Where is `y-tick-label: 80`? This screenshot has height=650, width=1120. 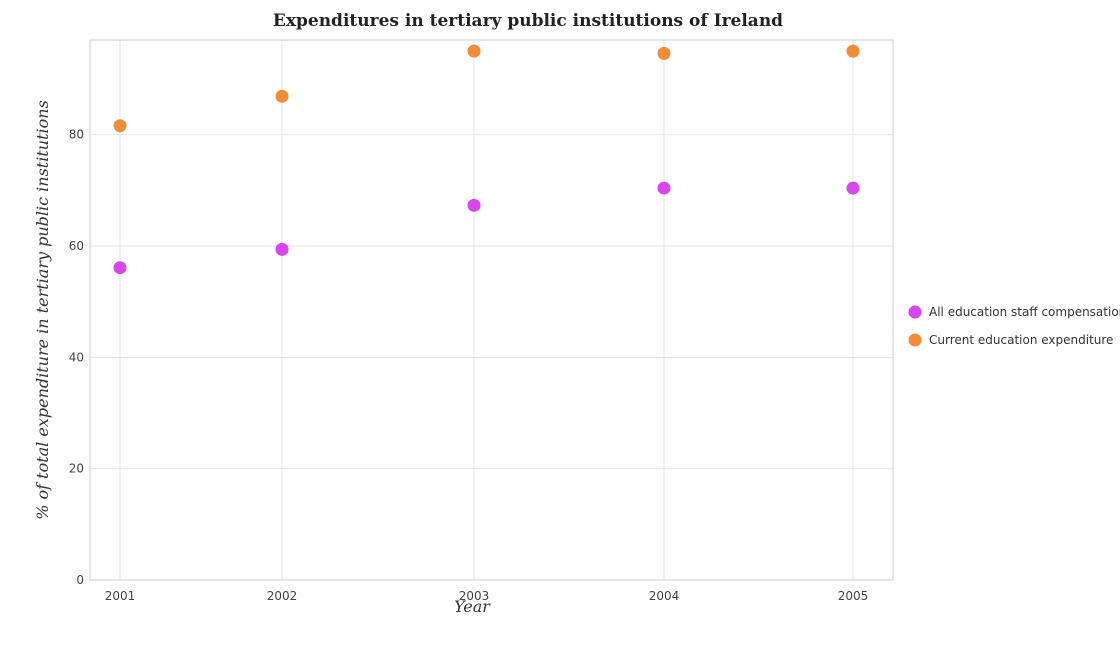
y-tick-label: 80 is located at coordinates (76, 135).